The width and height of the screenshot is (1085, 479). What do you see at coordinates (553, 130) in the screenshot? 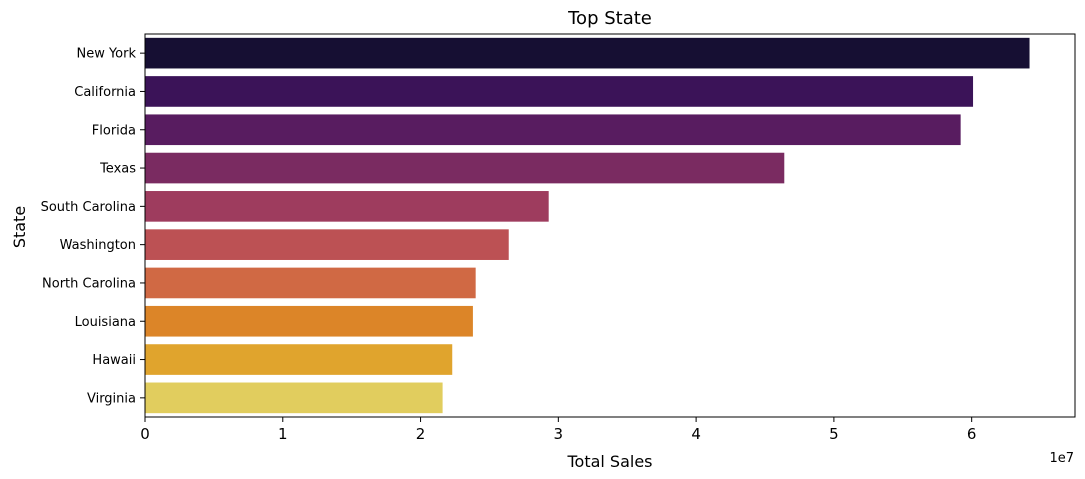
I see `bar-florida` at bounding box center [553, 130].